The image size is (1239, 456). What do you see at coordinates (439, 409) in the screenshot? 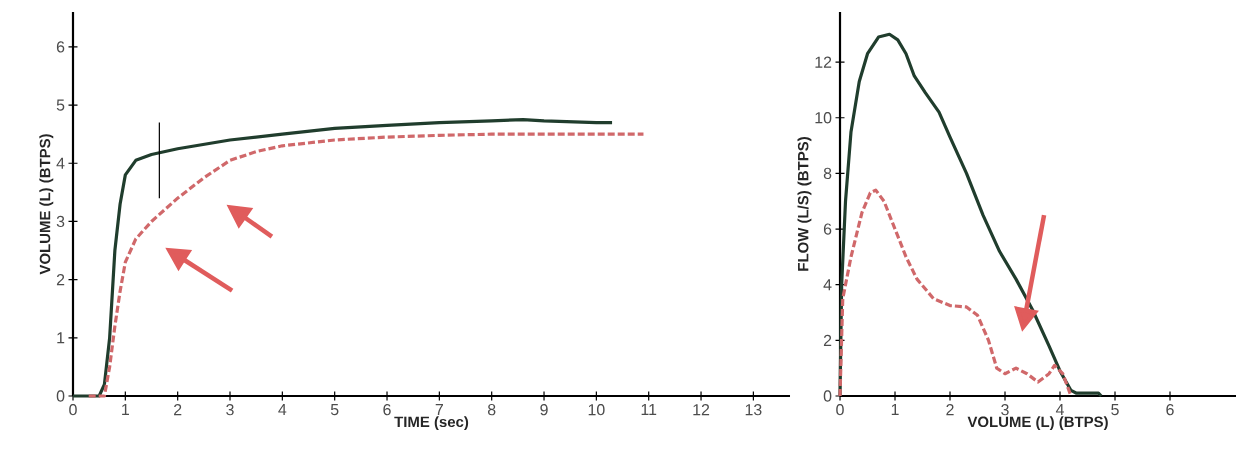
I see `x-tick-label: 7` at bounding box center [439, 409].